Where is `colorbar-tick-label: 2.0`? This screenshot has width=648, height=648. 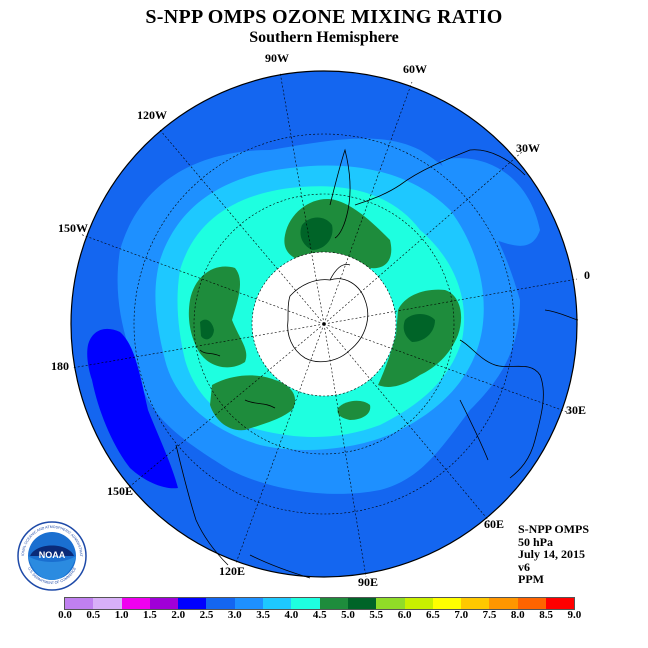
colorbar-tick-label: 2.0 is located at coordinates (178, 615).